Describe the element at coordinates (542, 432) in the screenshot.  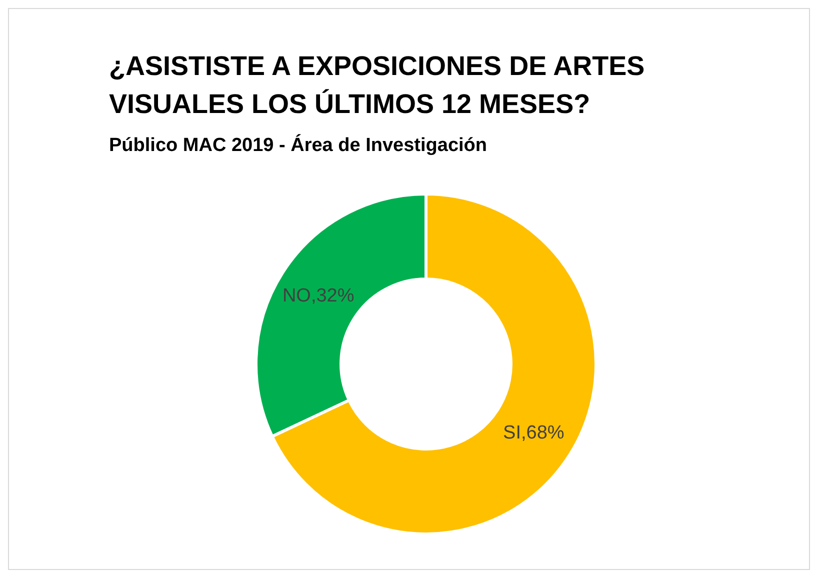
I see `data-label: ,68%` at that location.